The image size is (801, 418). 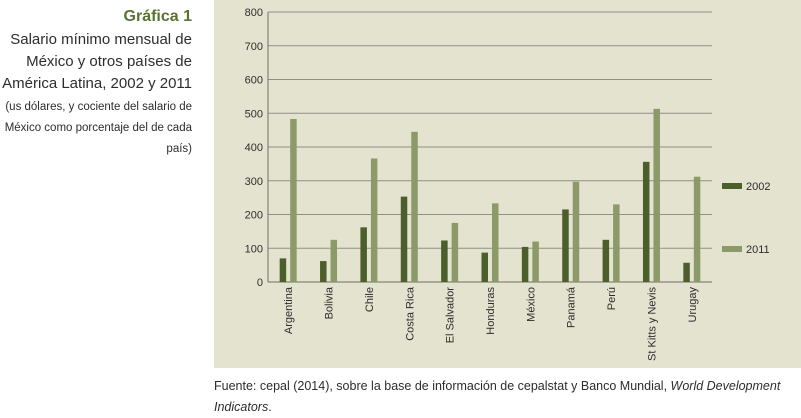 What do you see at coordinates (491, 311) in the screenshot?
I see `x-tick-label: Honduras` at bounding box center [491, 311].